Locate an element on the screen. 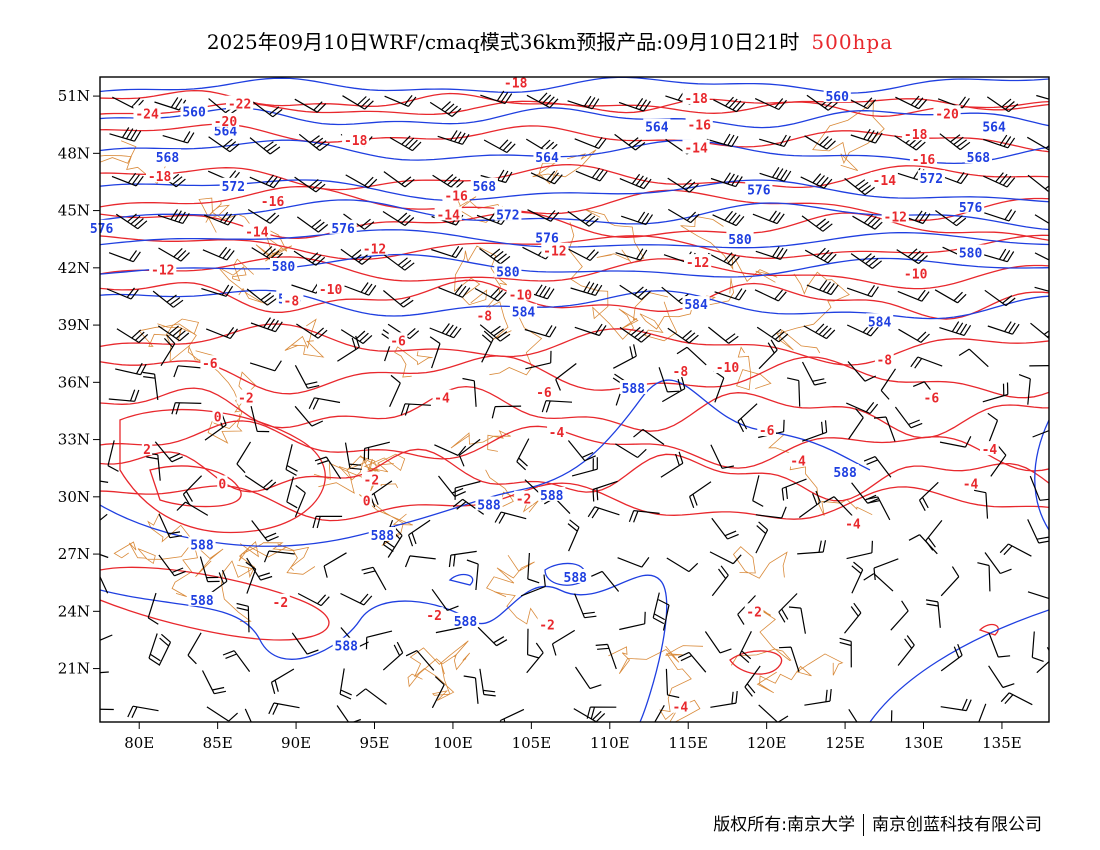  contour-label: 564 is located at coordinates (994, 128).